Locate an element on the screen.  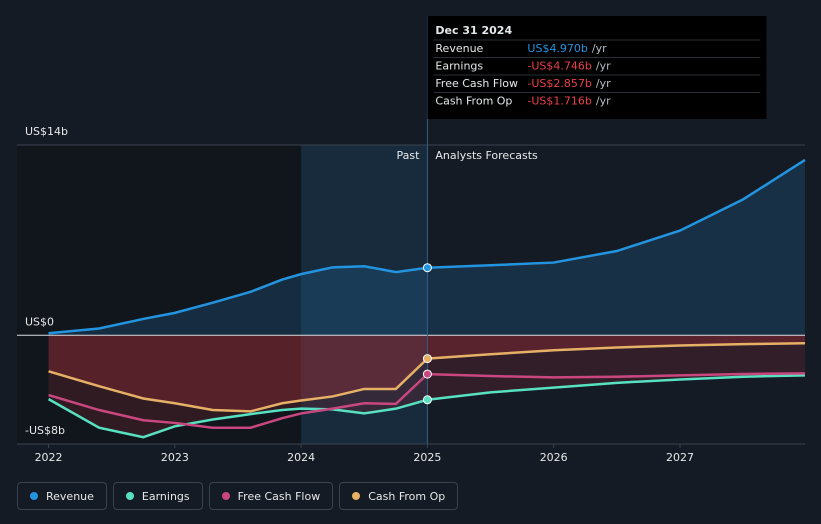
legend-item: Revenue is located at coordinates (62, 496).